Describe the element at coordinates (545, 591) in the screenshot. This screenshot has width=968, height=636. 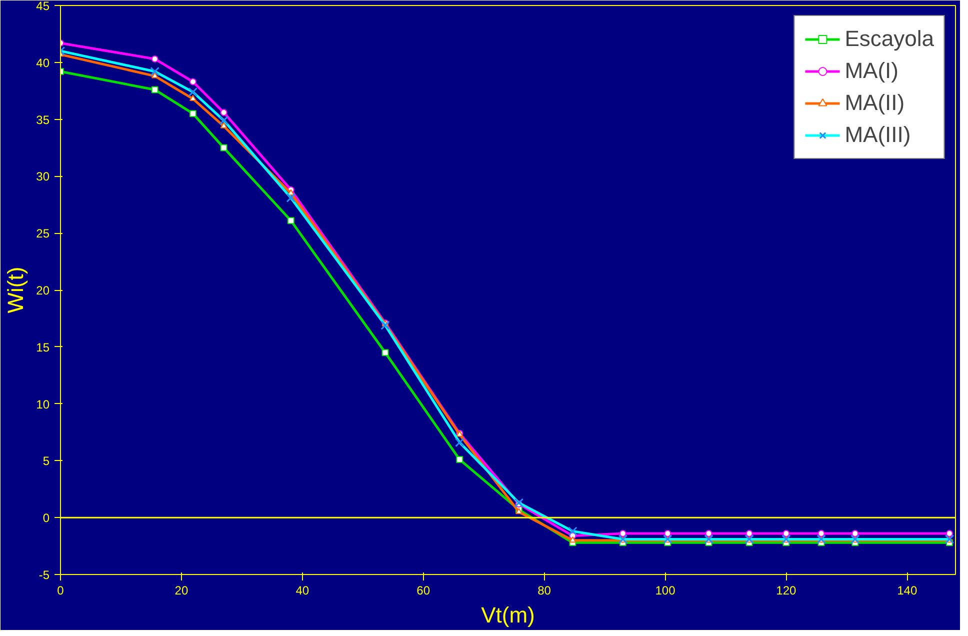
I see `x-tick-label: 80` at that location.